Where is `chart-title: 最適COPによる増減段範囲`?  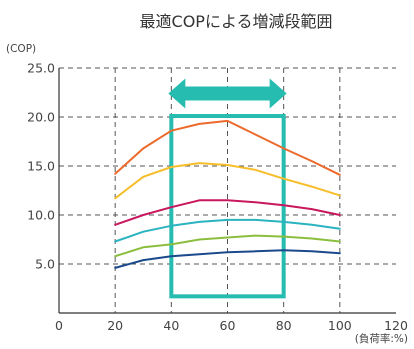 chart-title: 最適COPによる増減段範囲 is located at coordinates (236, 21).